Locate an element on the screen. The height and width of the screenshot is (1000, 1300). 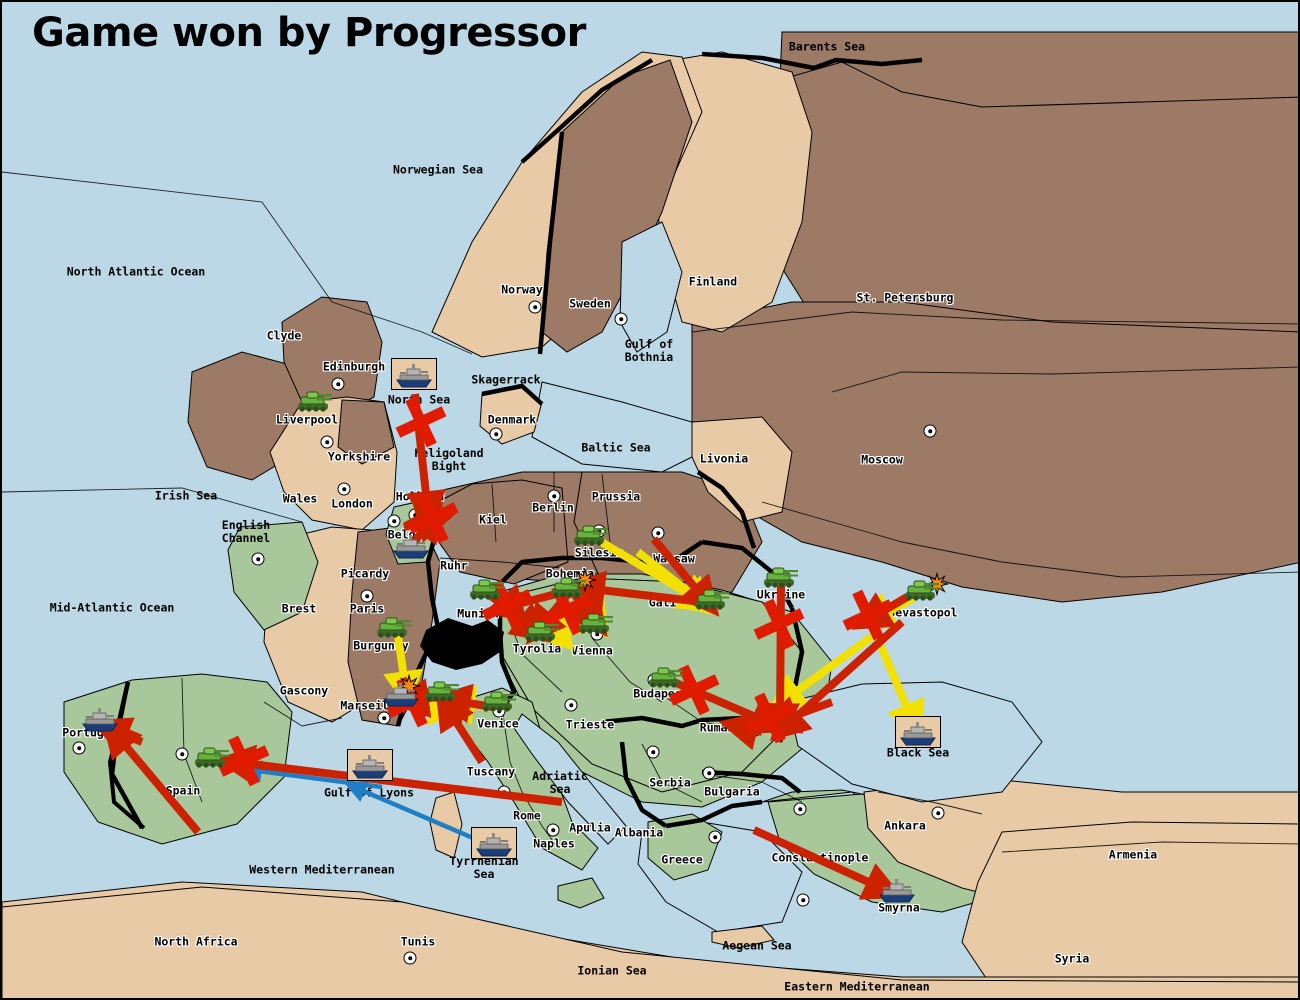
sc-naples is located at coordinates (553, 830).